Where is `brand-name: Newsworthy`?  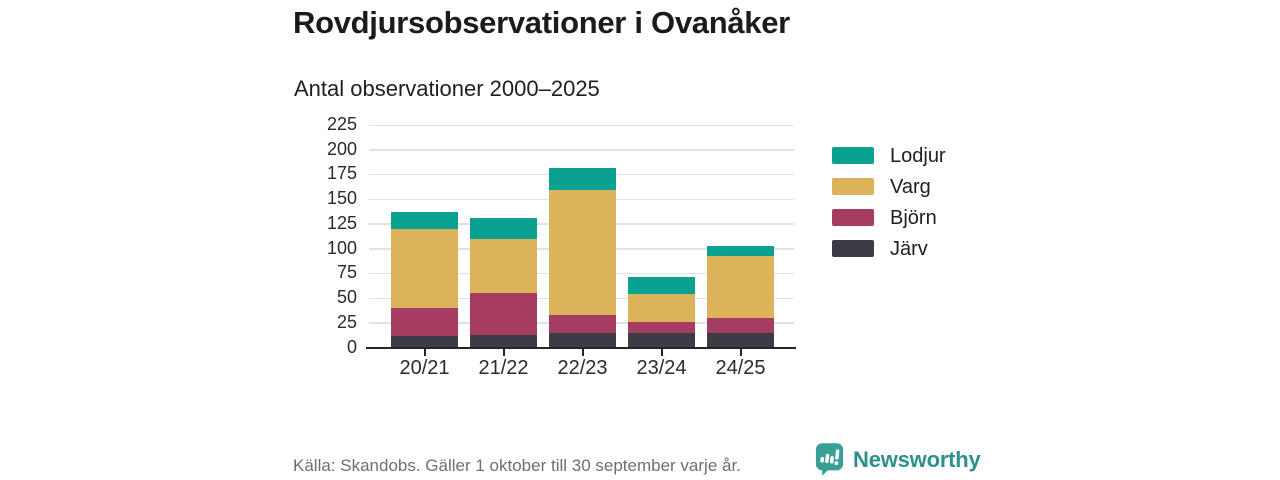
brand-name: Newsworthy is located at coordinates (917, 459).